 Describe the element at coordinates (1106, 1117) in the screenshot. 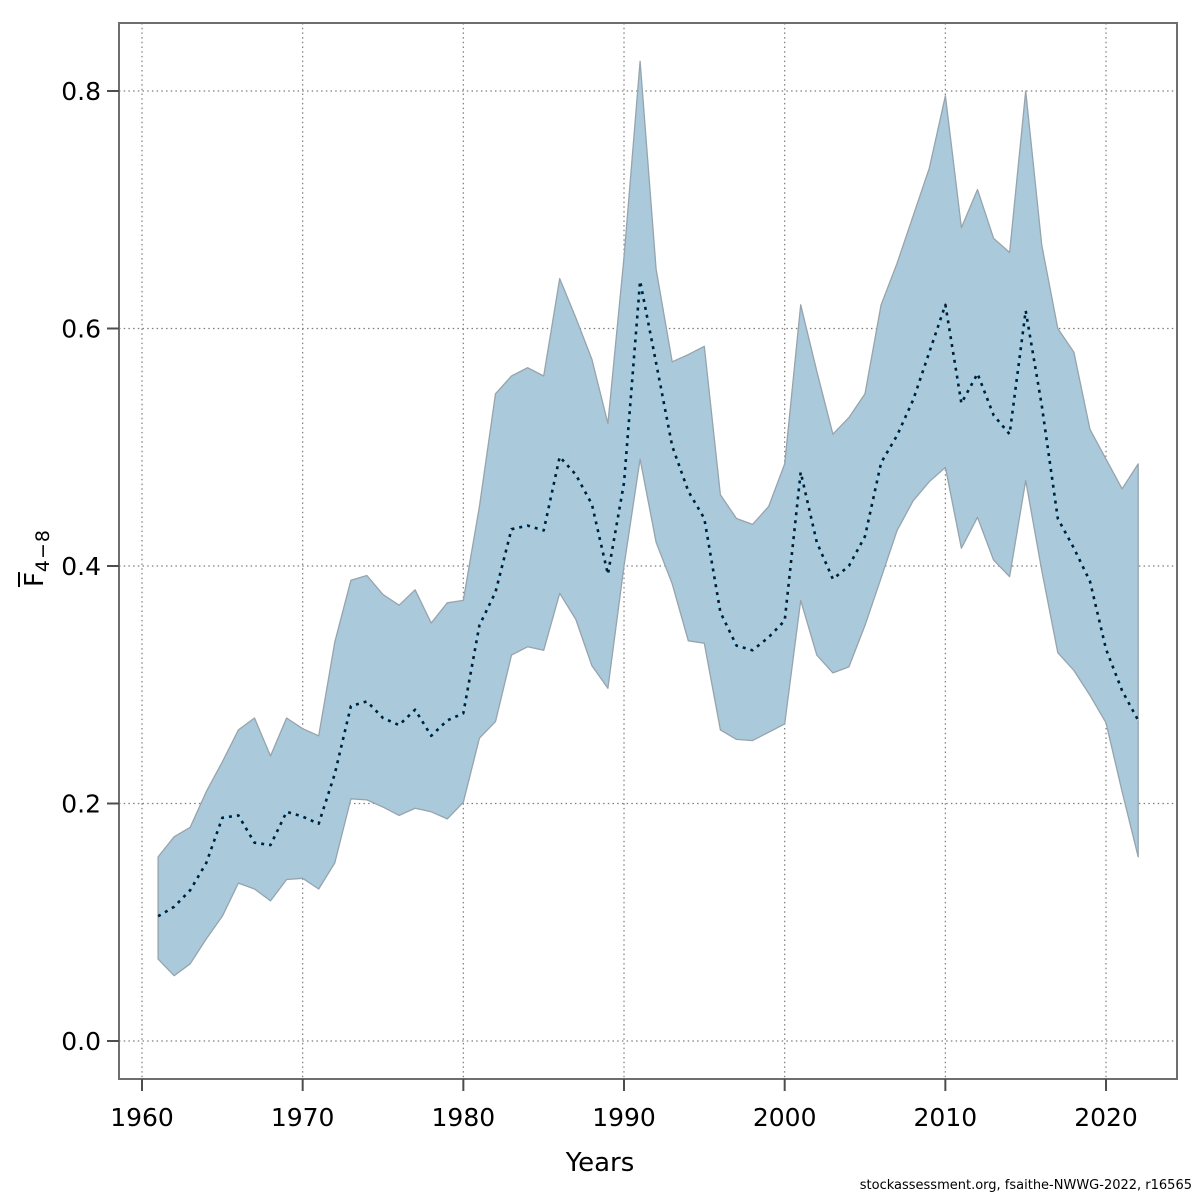

I see `x-tick-label: 2020` at that location.